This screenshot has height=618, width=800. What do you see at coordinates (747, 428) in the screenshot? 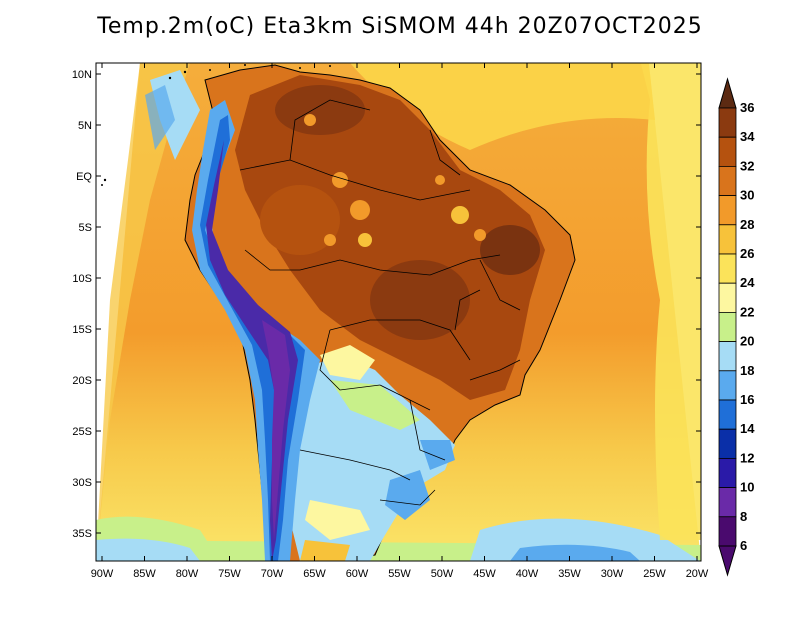
I see `colorbar-label: 14` at bounding box center [747, 428].